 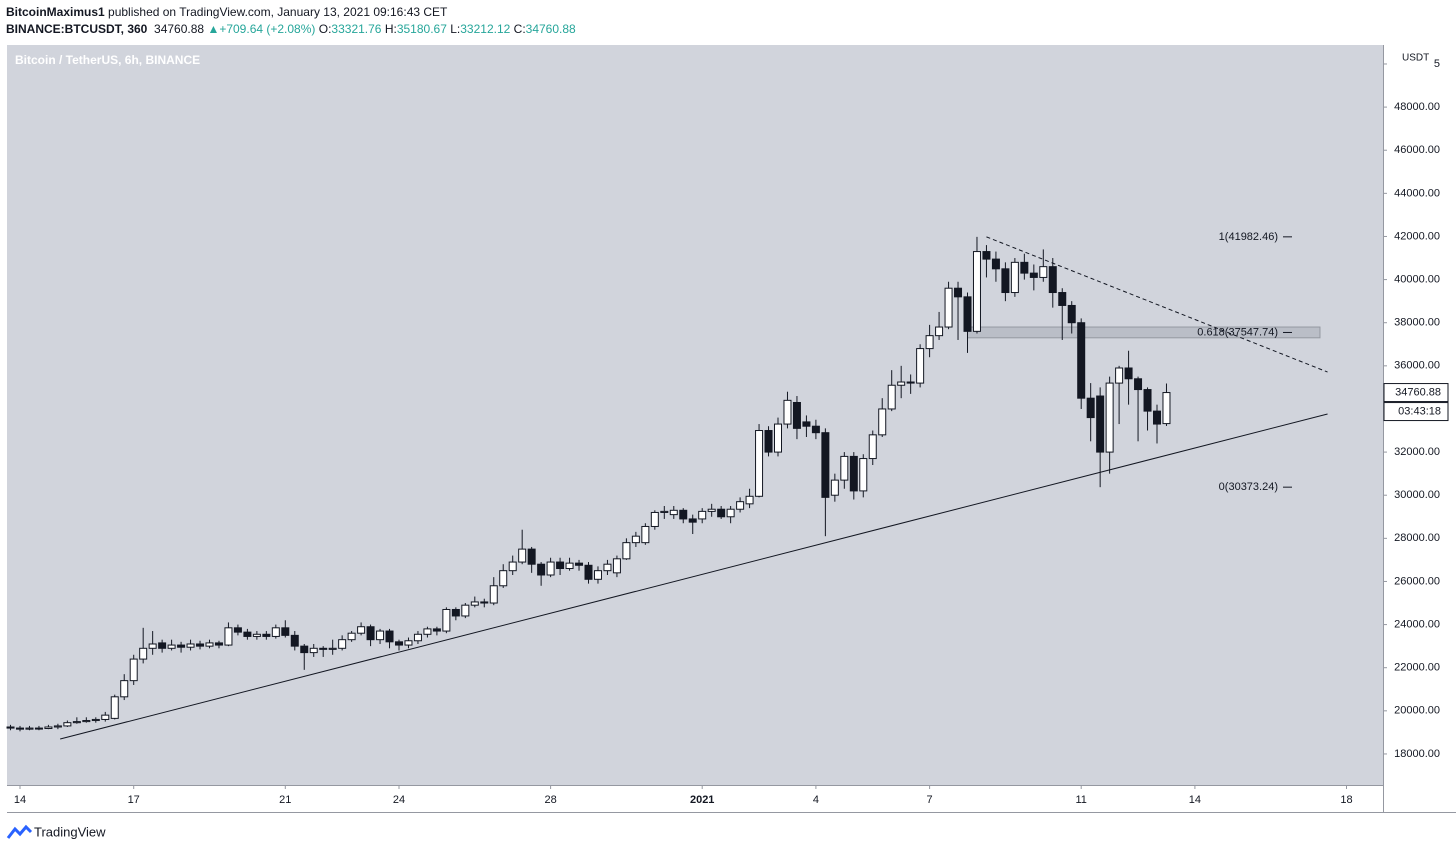 I want to click on footer-brand: TradingView, so click(x=70, y=831).